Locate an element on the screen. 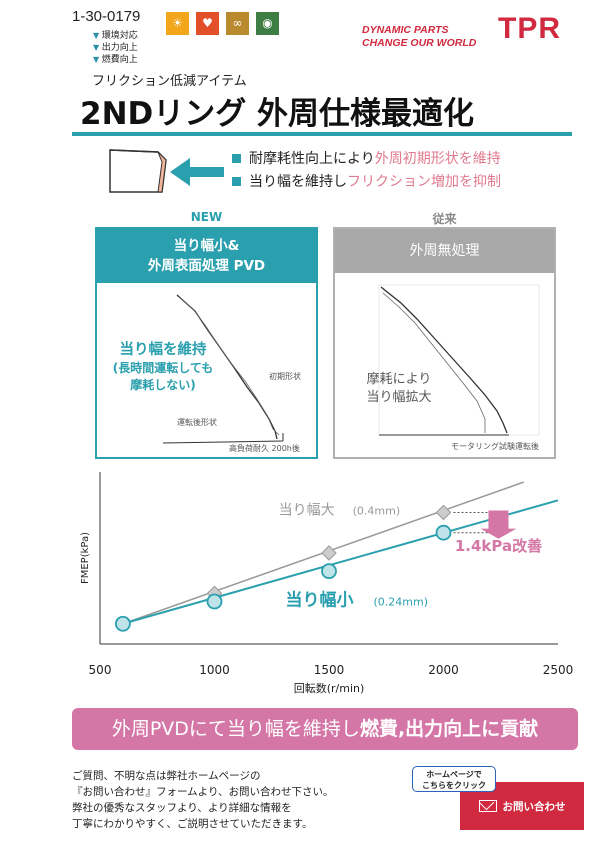 The width and height of the screenshot is (600, 848). contact-button-label: お問い合わせ is located at coordinates (534, 806).